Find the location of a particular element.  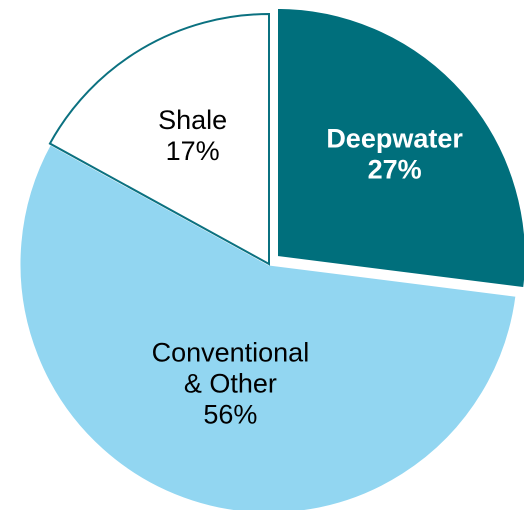

pie-value-label: 56% is located at coordinates (230, 415).